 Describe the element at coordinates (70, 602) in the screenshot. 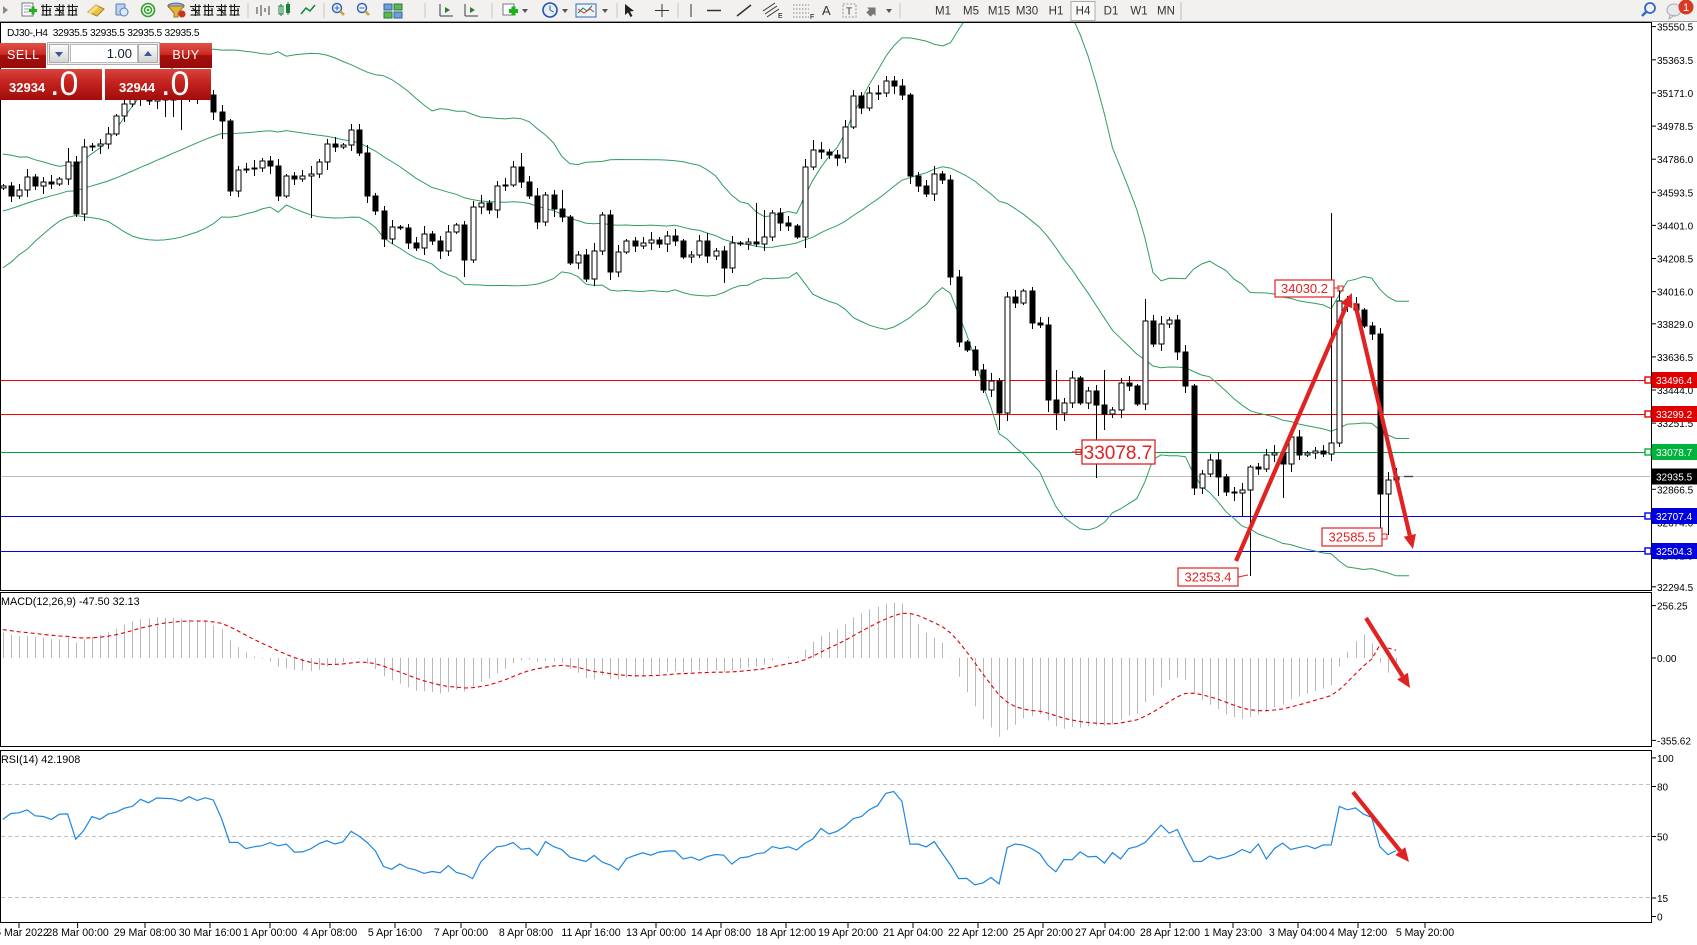

I see `svg-text: MACD(12,26,9) -47.50 32.13` at that location.